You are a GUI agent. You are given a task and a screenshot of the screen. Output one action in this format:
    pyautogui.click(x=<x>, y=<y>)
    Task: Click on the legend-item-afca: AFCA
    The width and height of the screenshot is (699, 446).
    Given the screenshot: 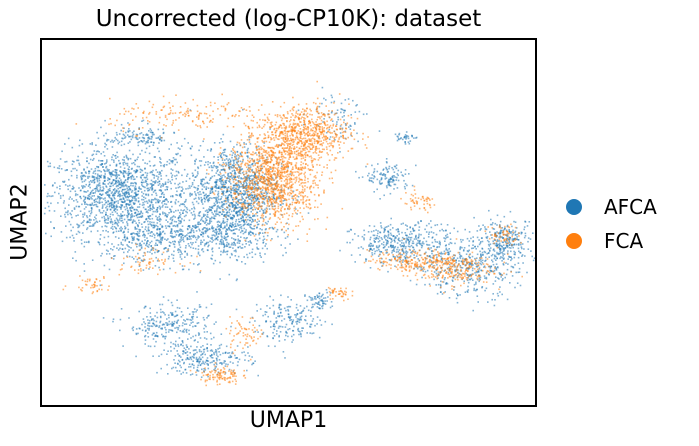 What is the action you would take?
    pyautogui.click(x=611, y=207)
    